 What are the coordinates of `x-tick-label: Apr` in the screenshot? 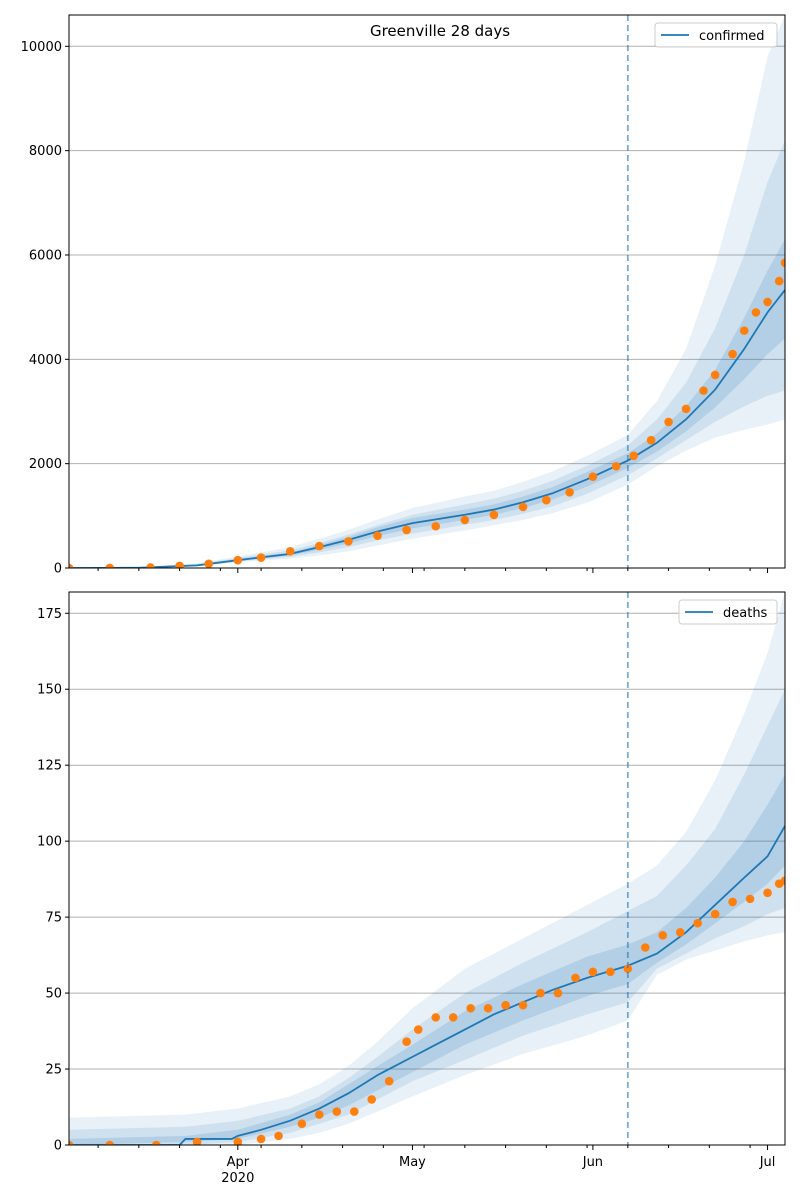 It's located at (238, 1162).